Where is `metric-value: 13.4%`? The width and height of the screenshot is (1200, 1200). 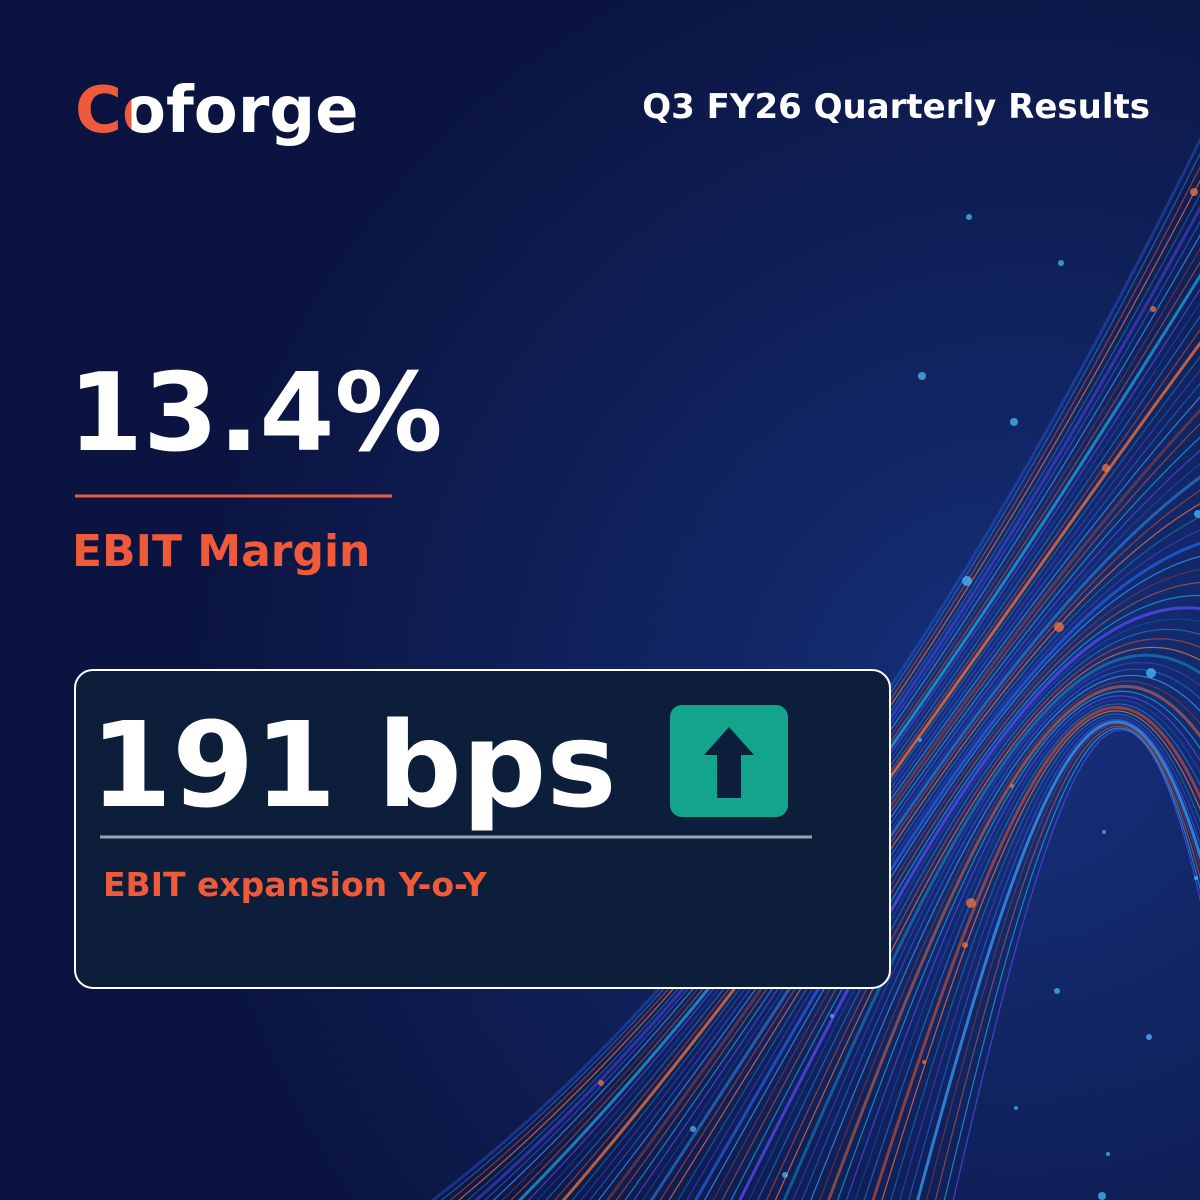 metric-value: 13.4% is located at coordinates (255, 413).